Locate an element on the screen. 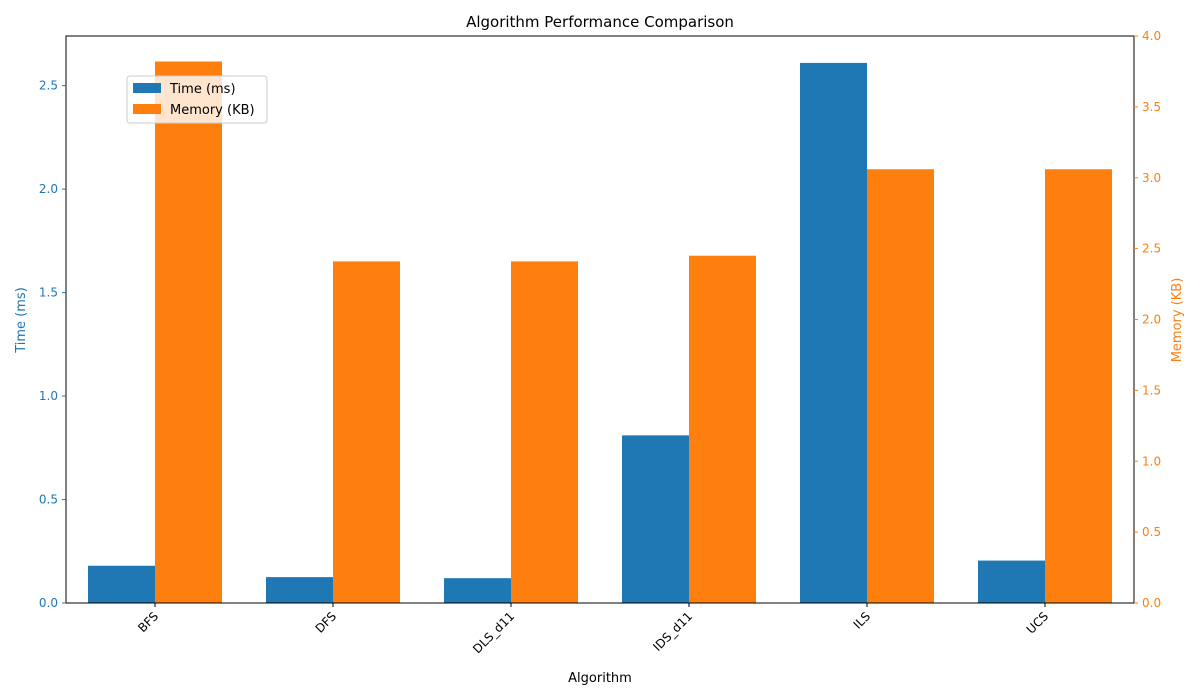 The width and height of the screenshot is (1200, 700). legend-label-time: Time (ms) is located at coordinates (202, 89).